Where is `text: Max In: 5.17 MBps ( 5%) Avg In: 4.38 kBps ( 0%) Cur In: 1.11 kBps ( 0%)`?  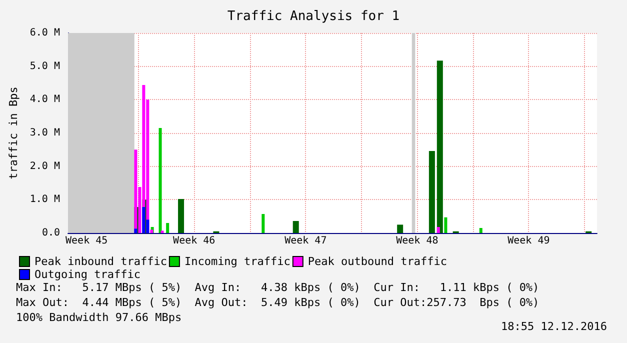
text: Max In: 5.17 MBps ( 5%) Avg In: 4.38 kBps ( 0%) Cur In: 1.11 kBps ( 0%) is located at coordinates (278, 287).